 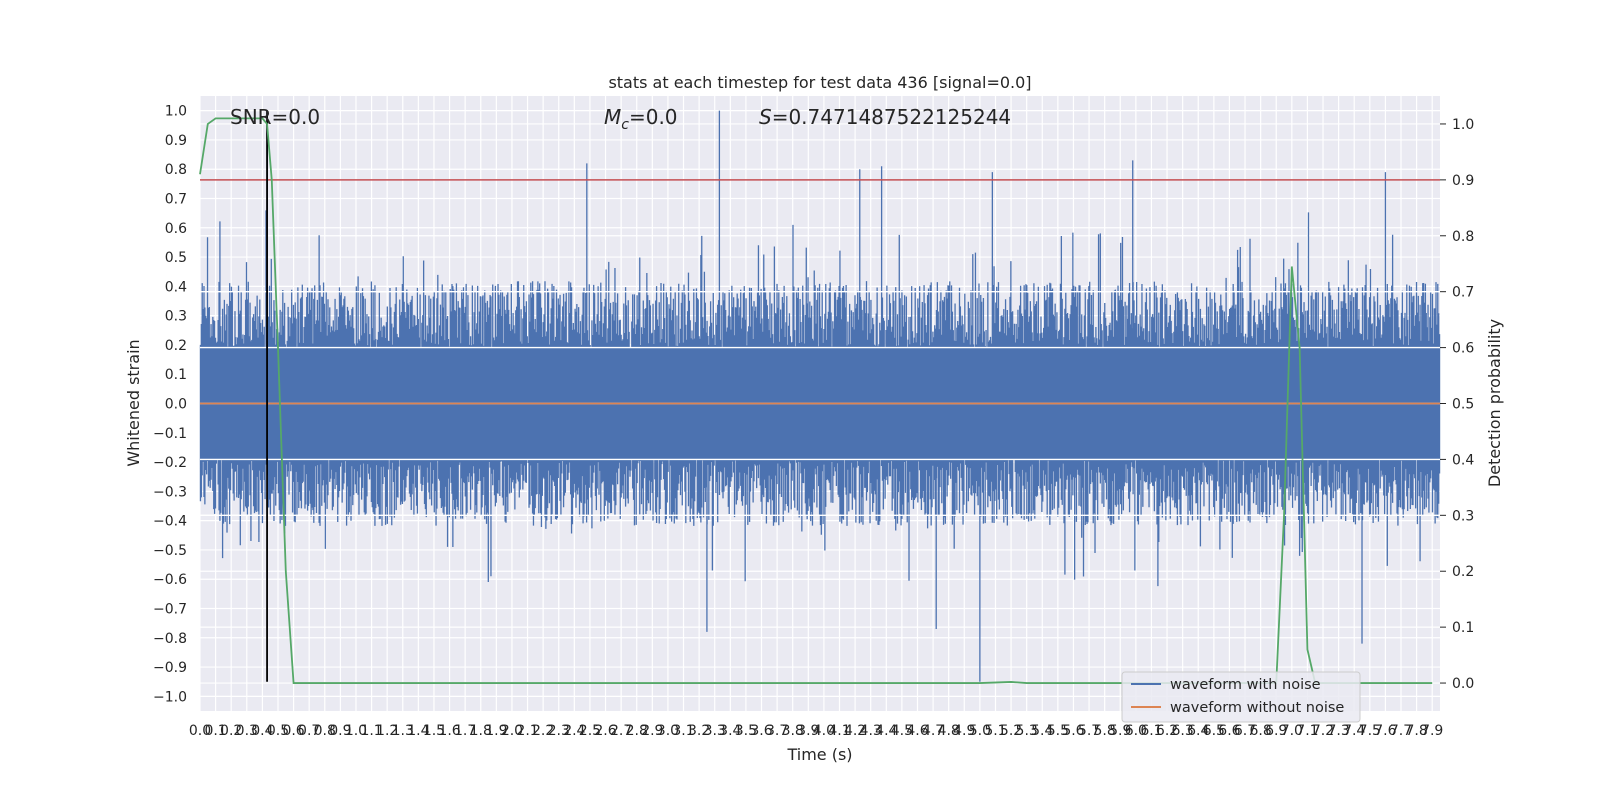 What do you see at coordinates (176, 375) in the screenshot?
I see `y-tick-label-left: 0.1` at bounding box center [176, 375].